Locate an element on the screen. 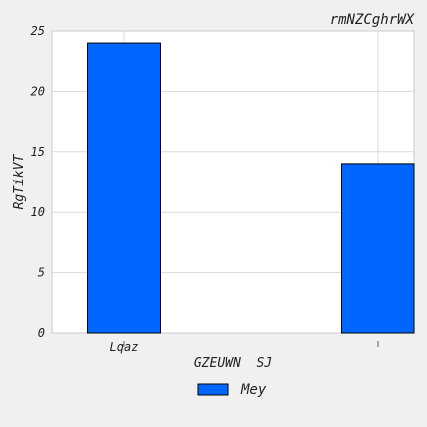 This screenshot has height=427, width=427. x-tick-label: Lqaz is located at coordinates (124, 347).